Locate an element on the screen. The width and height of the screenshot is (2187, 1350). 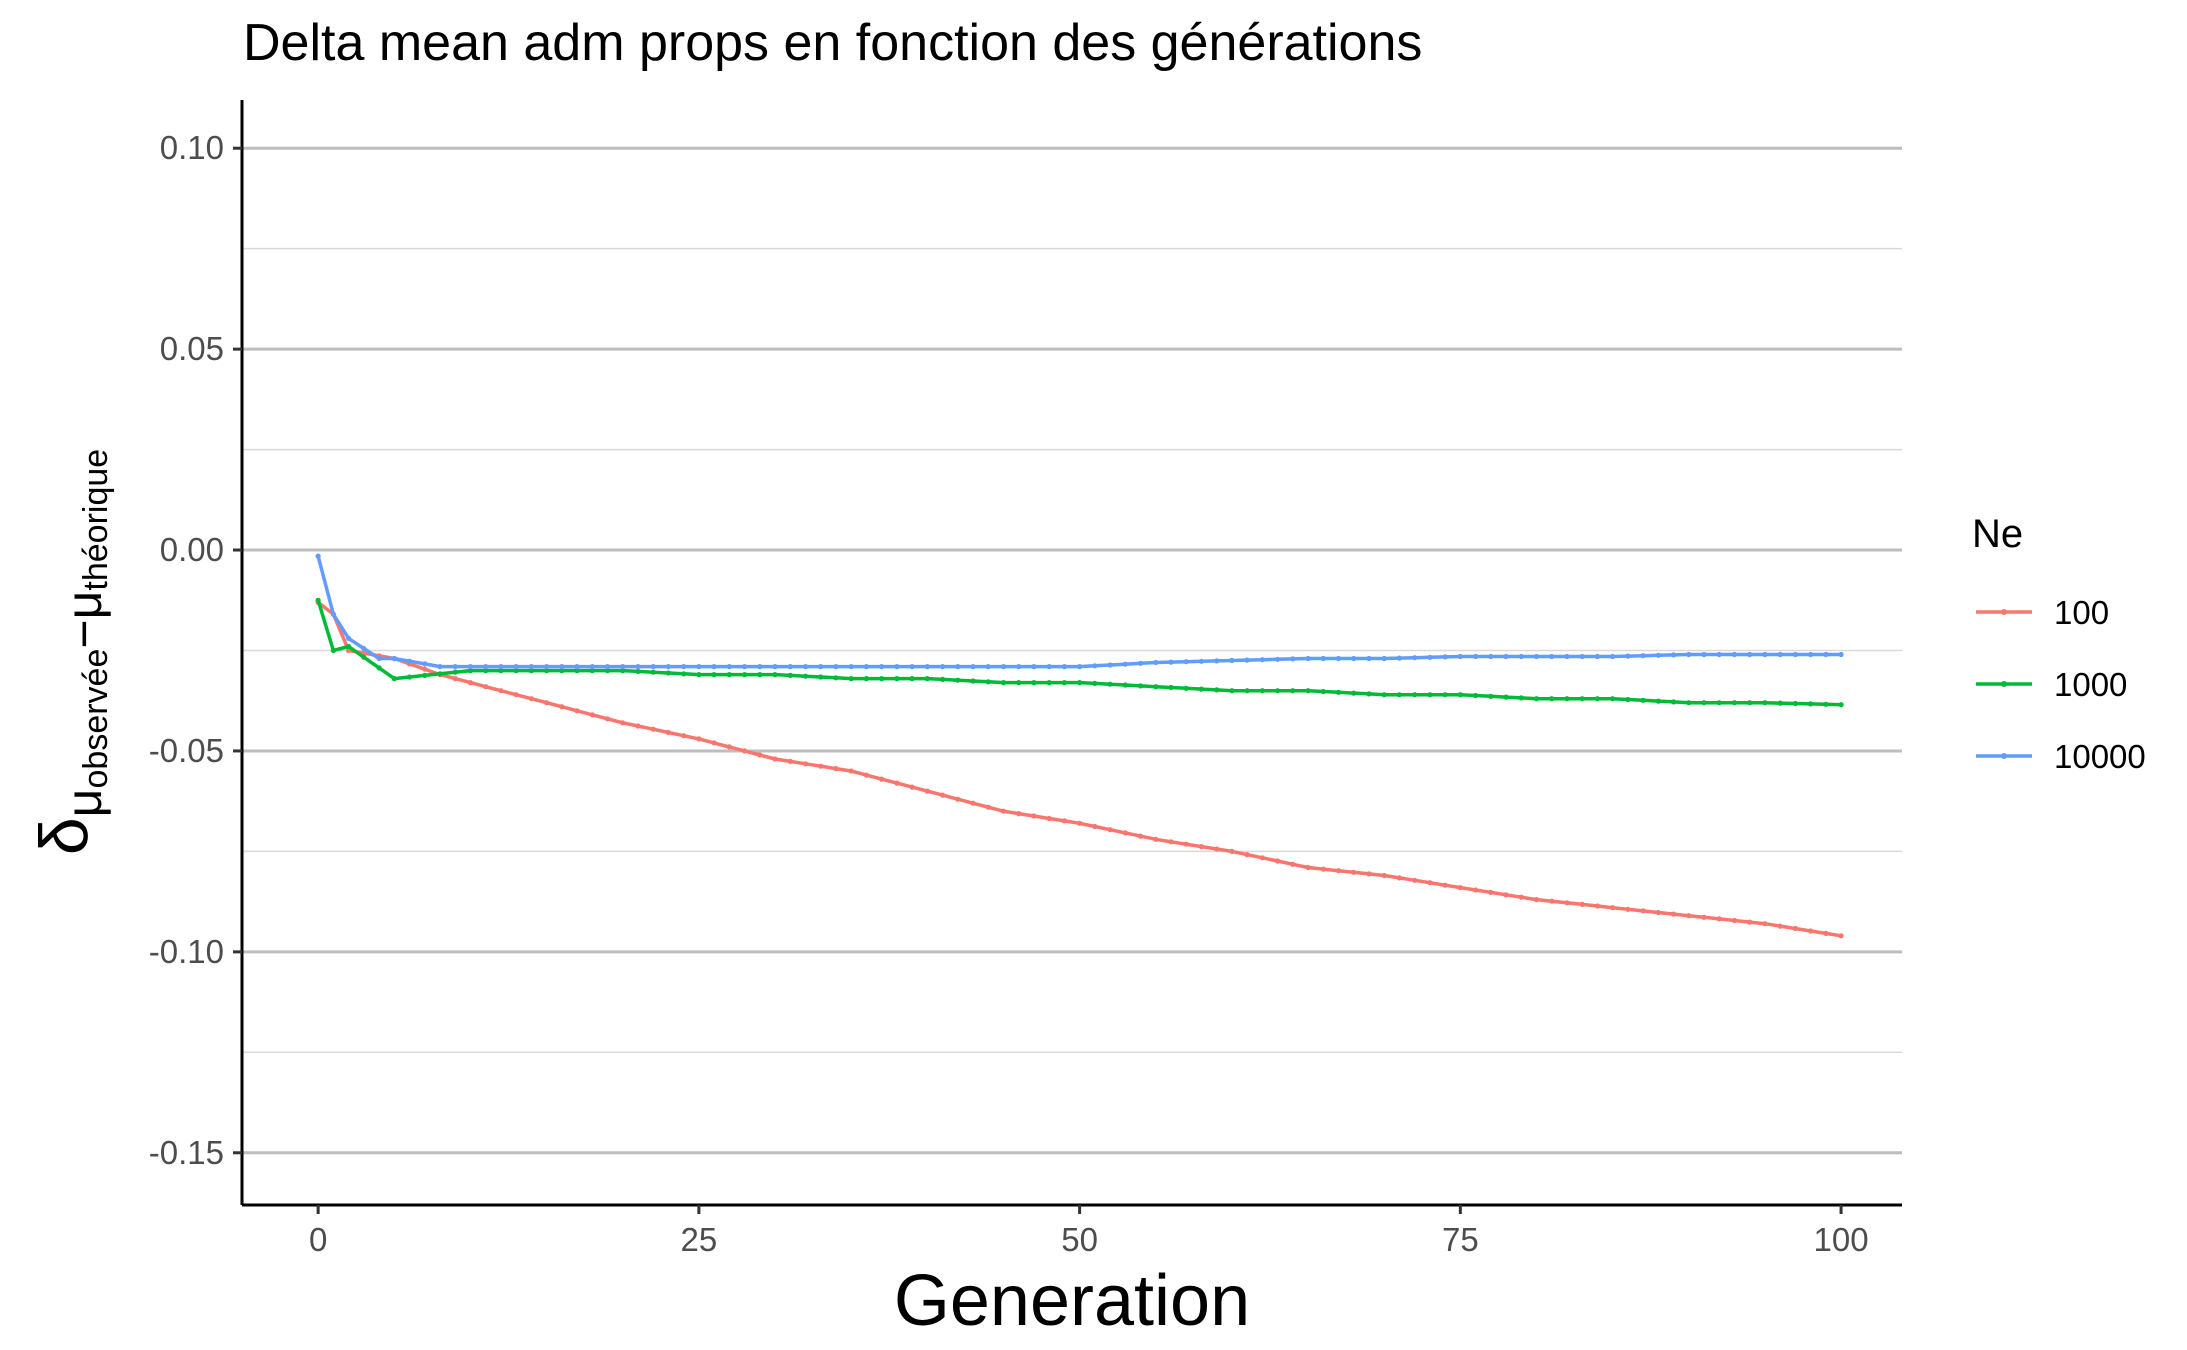
y-tick-label-3: -0.05 is located at coordinates (186, 750).